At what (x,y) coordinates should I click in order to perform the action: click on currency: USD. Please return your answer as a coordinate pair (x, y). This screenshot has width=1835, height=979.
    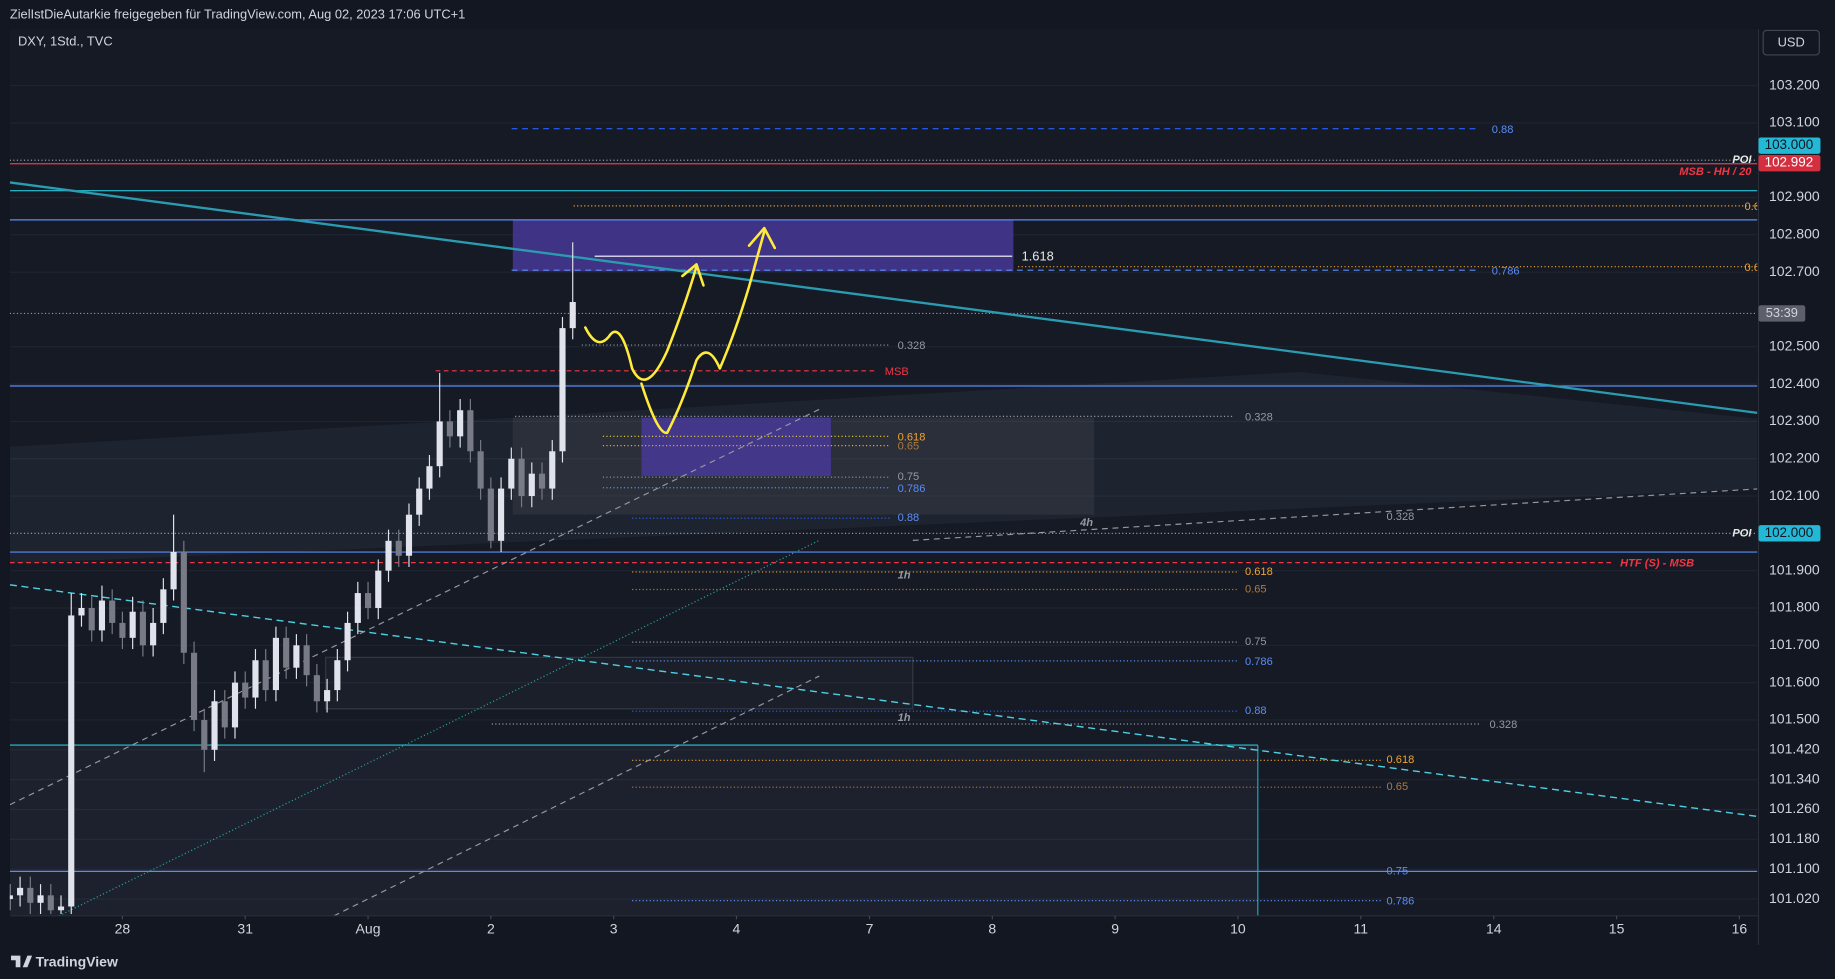
    Looking at the image, I should click on (1791, 42).